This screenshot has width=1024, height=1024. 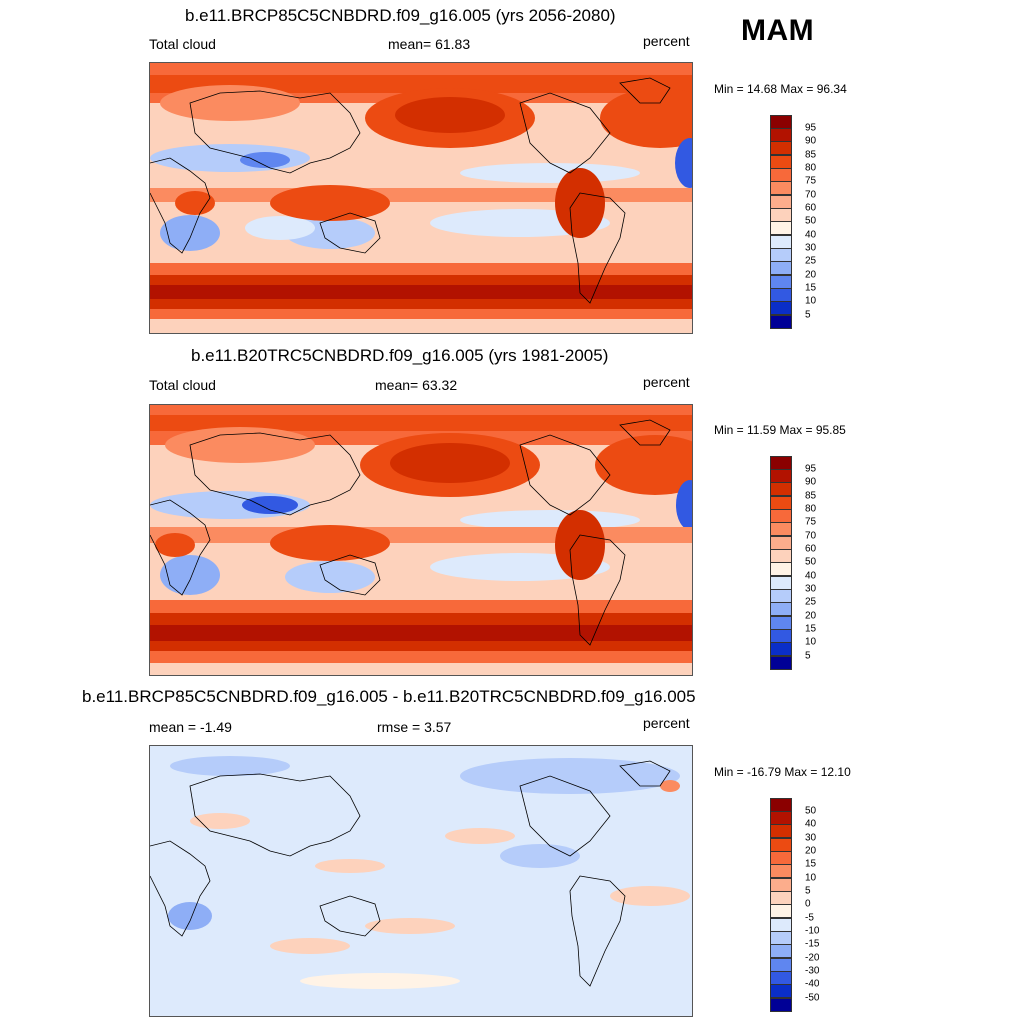 I want to click on colorbar-tick-label: -30, so click(x=812, y=971).